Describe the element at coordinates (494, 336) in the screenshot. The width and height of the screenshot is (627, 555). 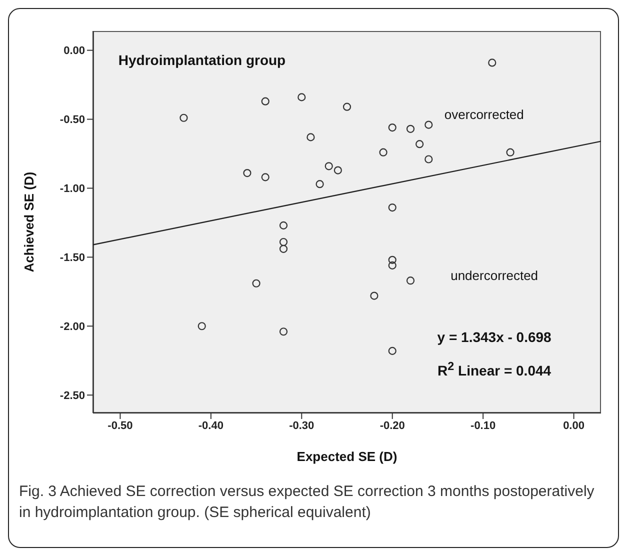
I see `annotation: y = 1.343x - 0.698` at that location.